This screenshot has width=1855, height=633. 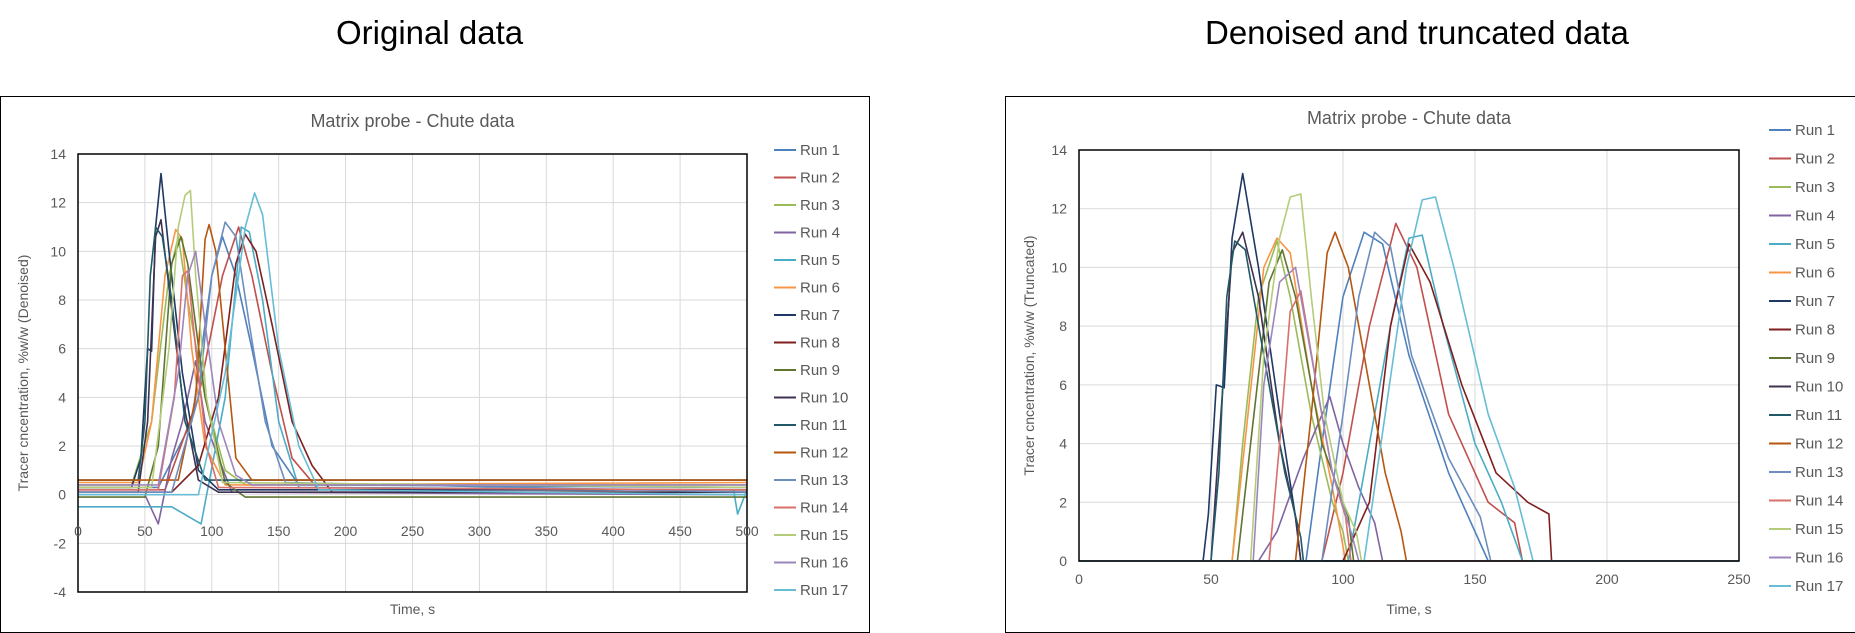 What do you see at coordinates (78, 531) in the screenshot?
I see `original-x-tick-label-0: 0` at bounding box center [78, 531].